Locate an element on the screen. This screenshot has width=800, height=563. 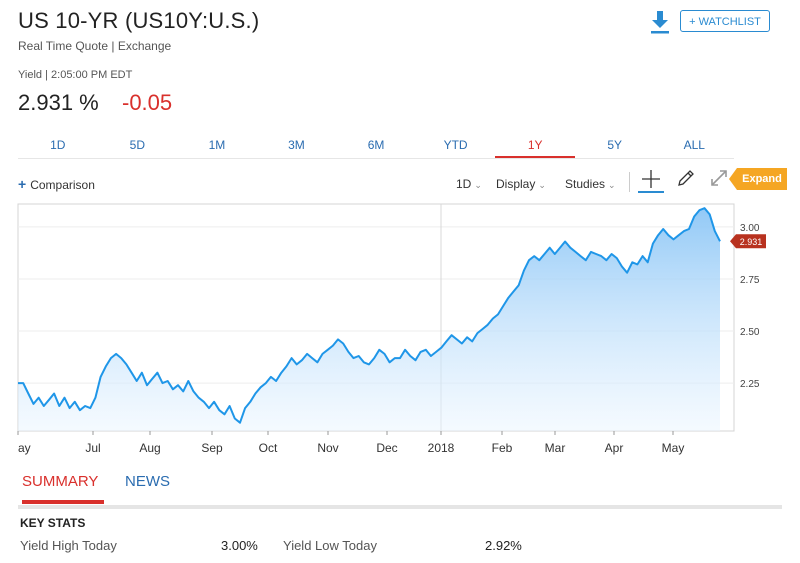
y-tick-label: 2.50 is located at coordinates (750, 332).